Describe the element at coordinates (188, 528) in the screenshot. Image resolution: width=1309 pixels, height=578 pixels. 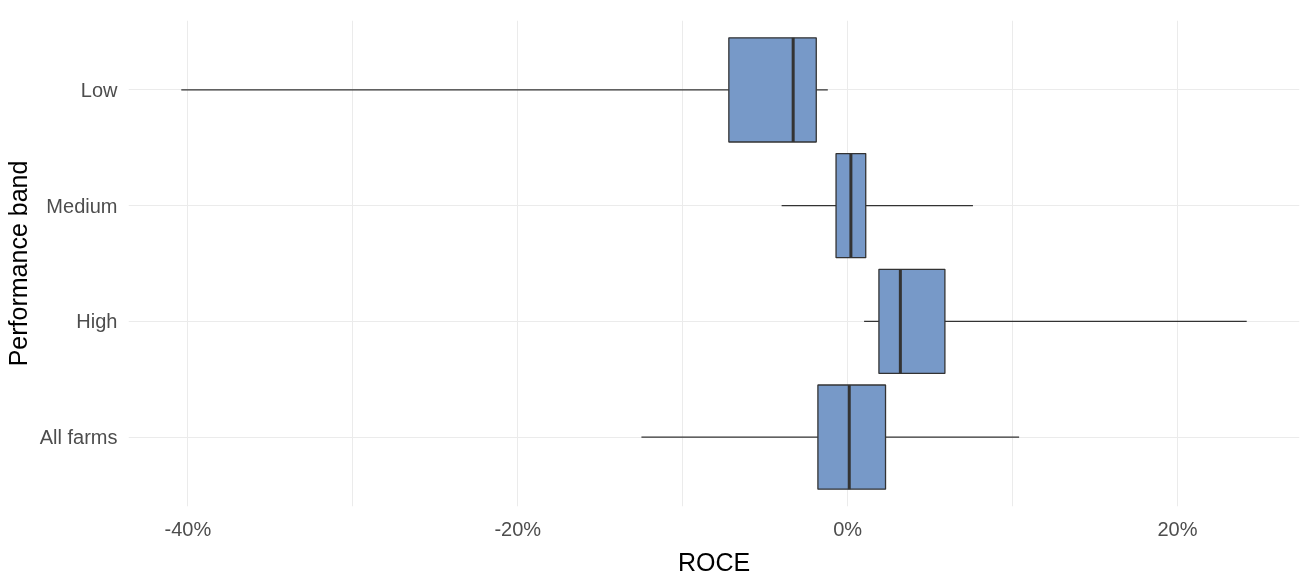
I see `x-tick-label: -40%` at that location.